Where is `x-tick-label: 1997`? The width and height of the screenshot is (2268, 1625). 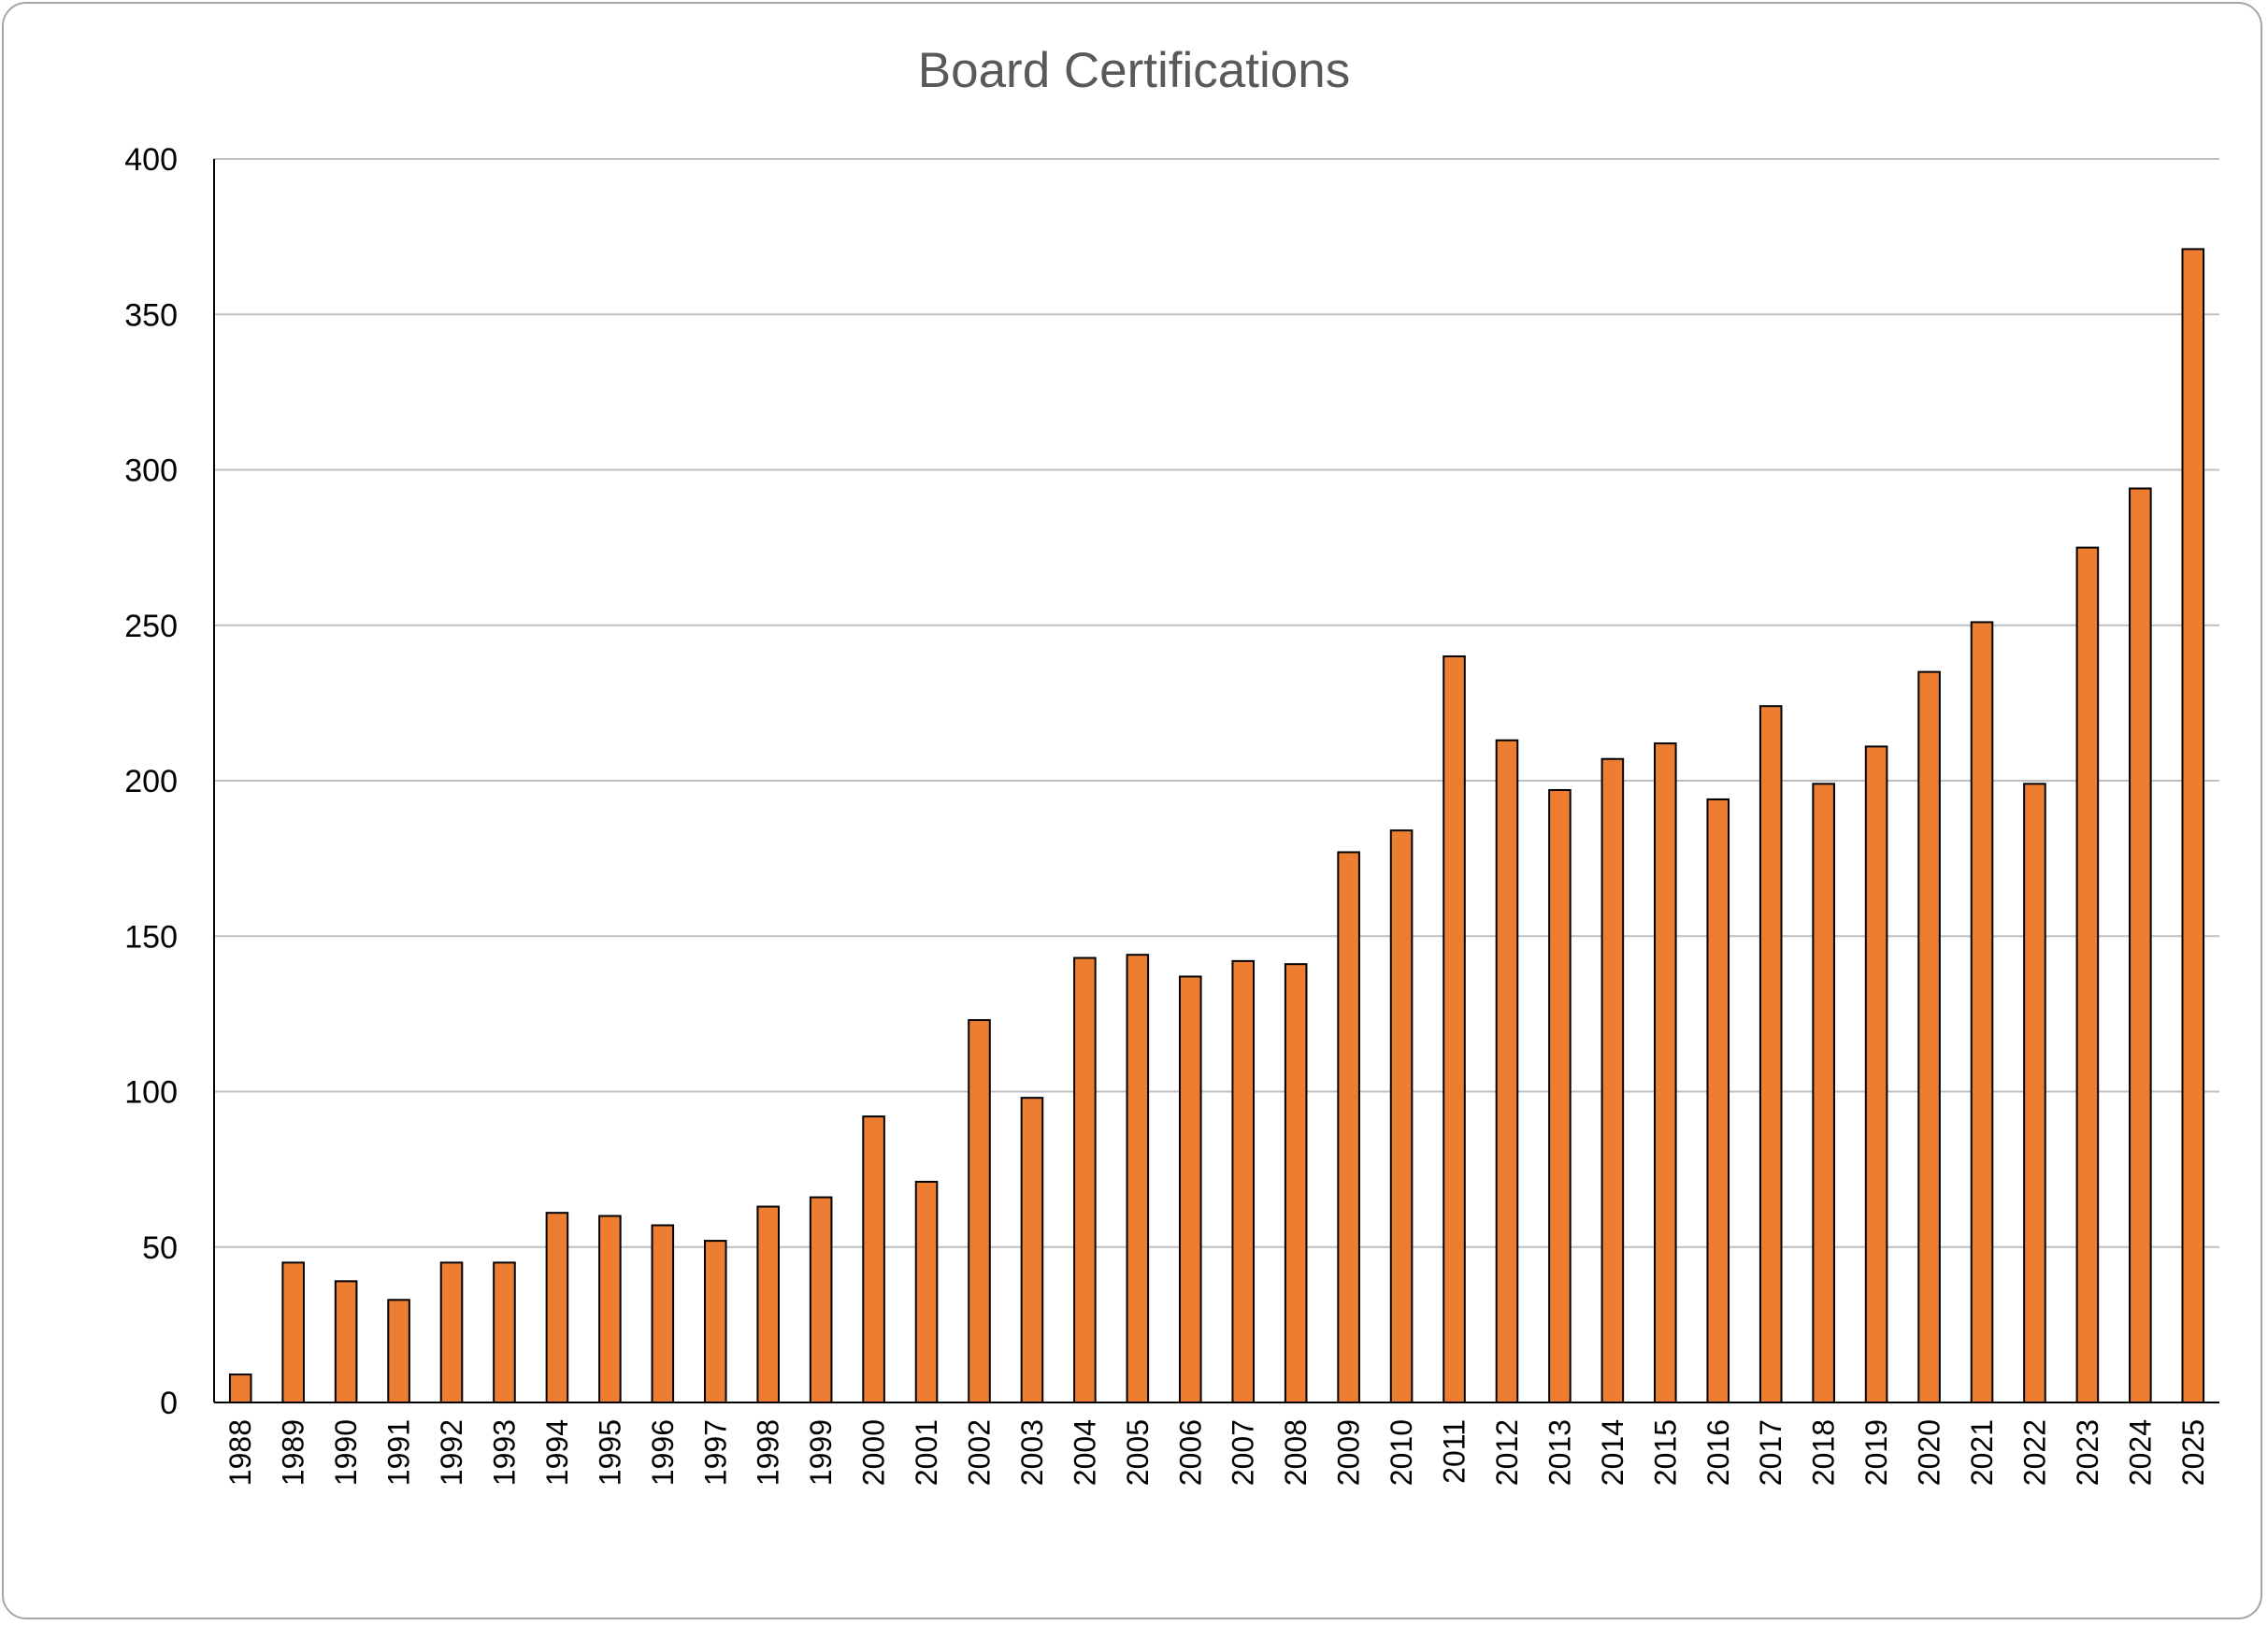 x-tick-label: 1997 is located at coordinates (715, 1452).